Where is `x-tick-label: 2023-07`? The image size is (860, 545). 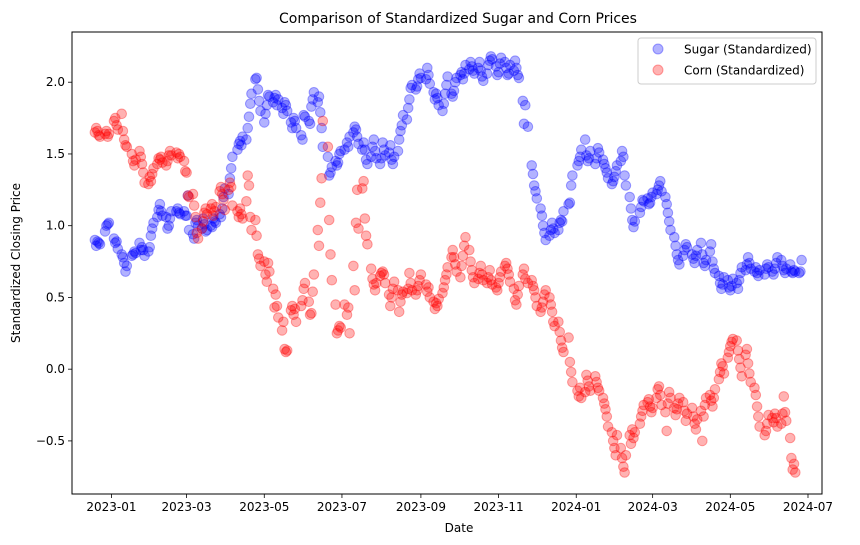
x-tick-label: 2023-07 is located at coordinates (342, 507).